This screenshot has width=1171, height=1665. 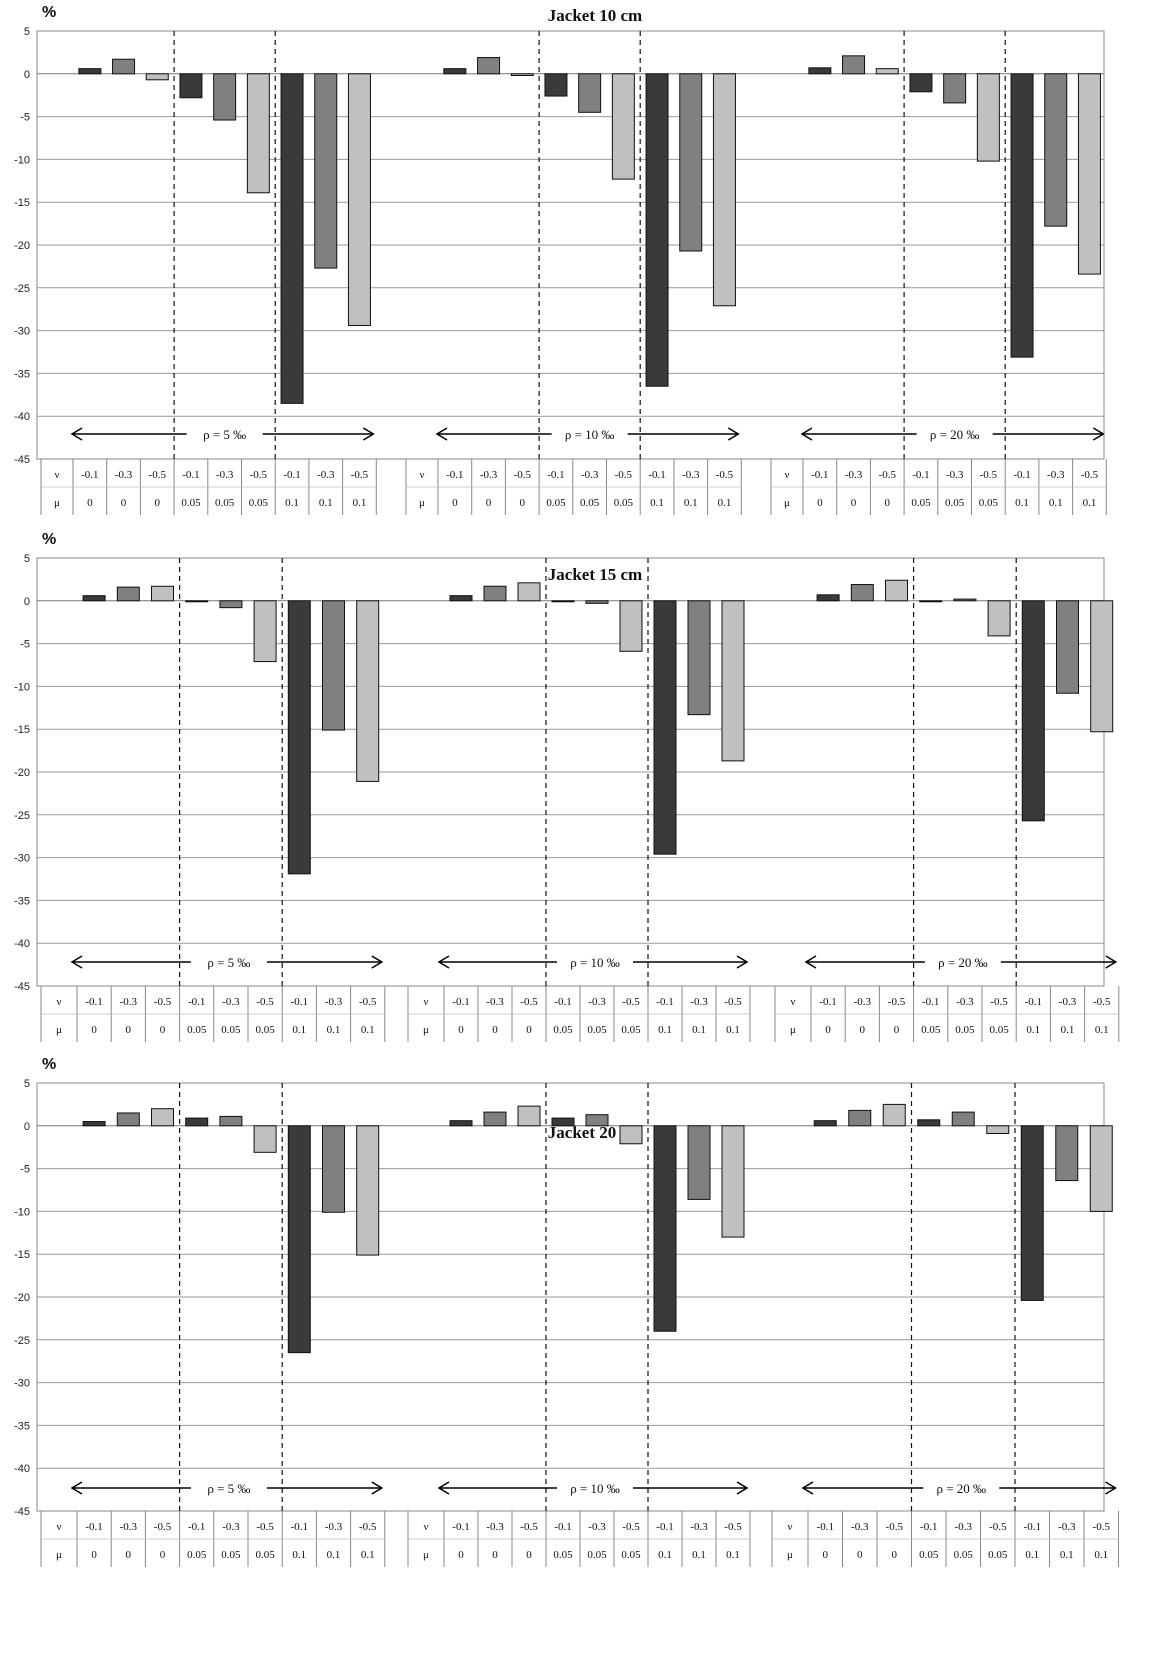 I want to click on y-tick-label: -45, so click(x=22, y=460).